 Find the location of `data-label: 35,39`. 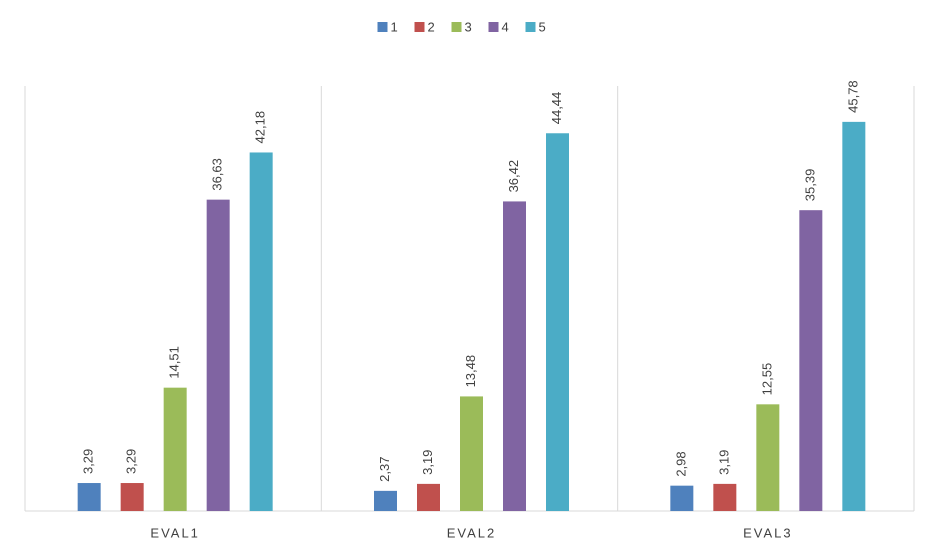

data-label: 35,39 is located at coordinates (809, 185).